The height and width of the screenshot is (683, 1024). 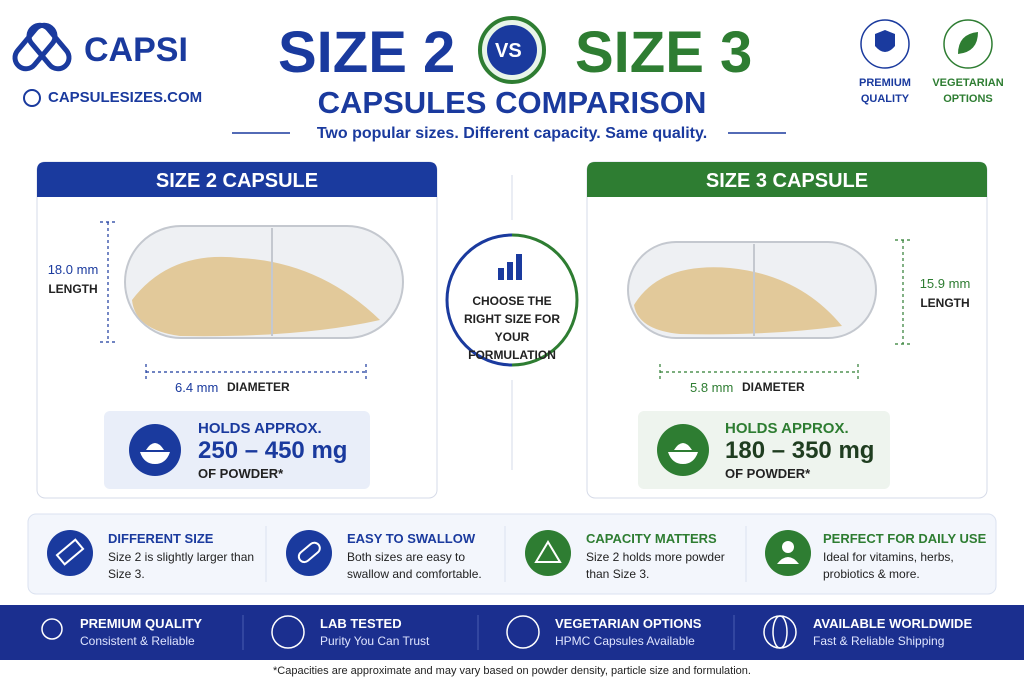 What do you see at coordinates (73, 269) in the screenshot?
I see `length-value: 18.0 mm` at bounding box center [73, 269].